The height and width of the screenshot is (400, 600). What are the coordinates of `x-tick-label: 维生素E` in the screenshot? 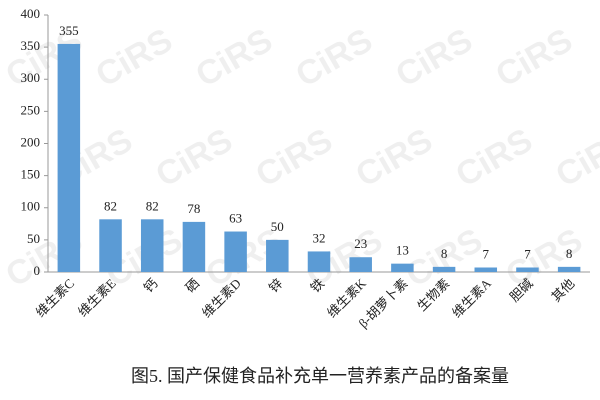 It's located at (97, 298).